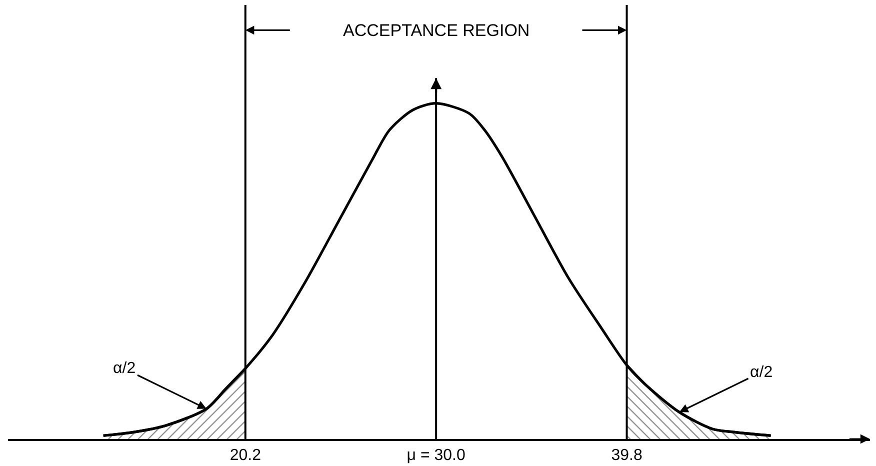 This screenshot has width=876, height=466. What do you see at coordinates (436, 30) in the screenshot?
I see `text: ACCEPTANCE REGION` at bounding box center [436, 30].